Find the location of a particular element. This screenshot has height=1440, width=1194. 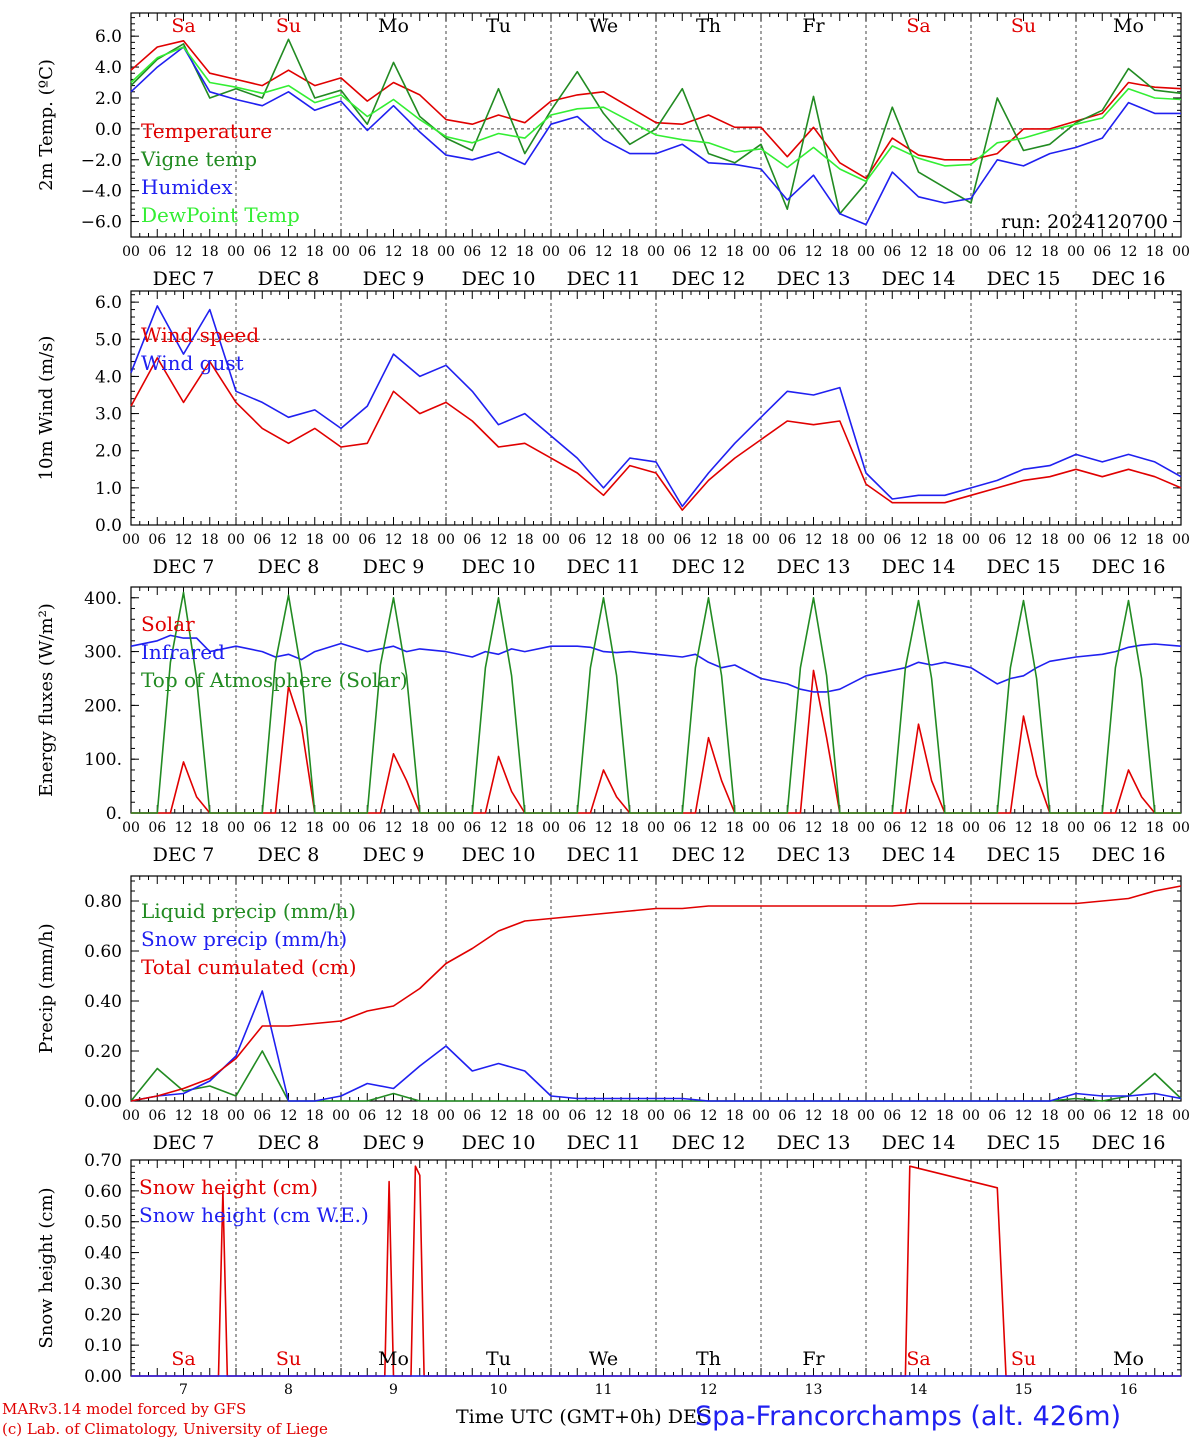

series-line-humidex is located at coordinates (655, 136).